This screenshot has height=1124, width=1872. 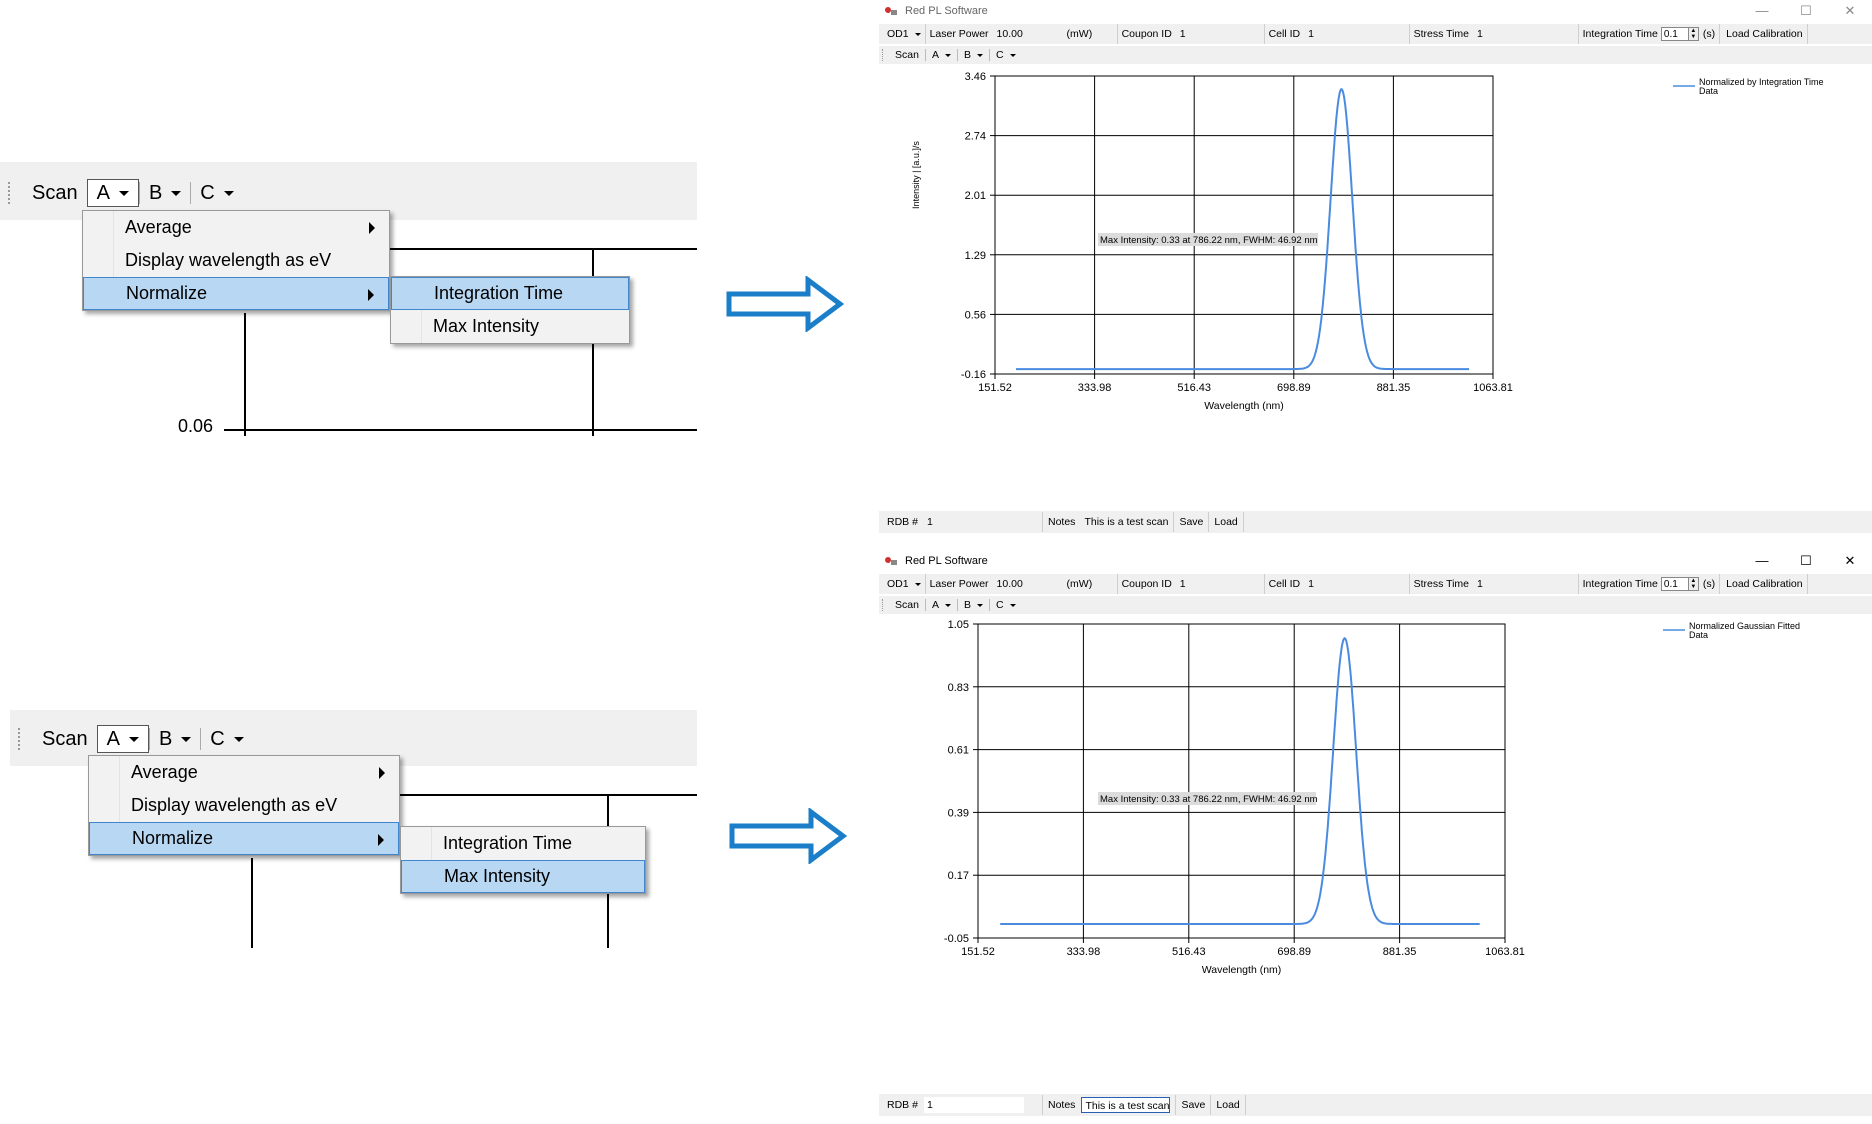 What do you see at coordinates (1441, 34) in the screenshot?
I see `stress-time-label: Stress Time` at bounding box center [1441, 34].